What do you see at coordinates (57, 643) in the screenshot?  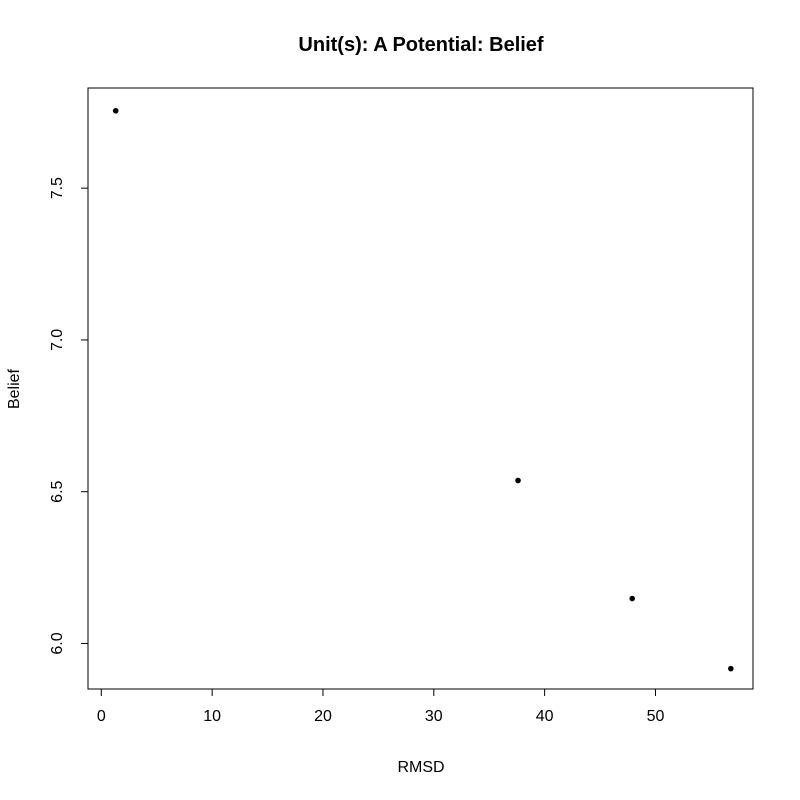 I see `y-tick-label: 6.0` at bounding box center [57, 643].